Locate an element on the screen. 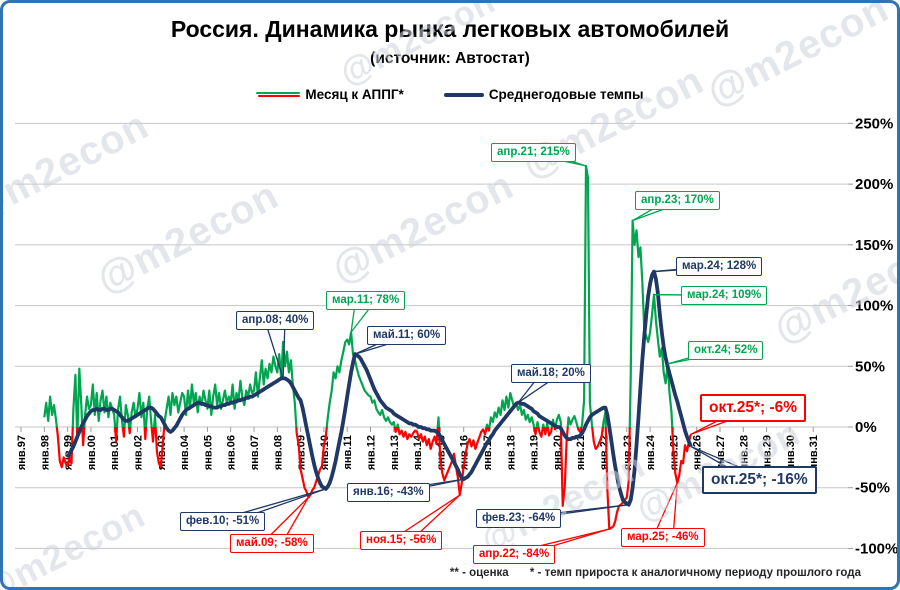 This screenshot has width=900, height=590. x-tick-label: янв.12 is located at coordinates (372, 452).